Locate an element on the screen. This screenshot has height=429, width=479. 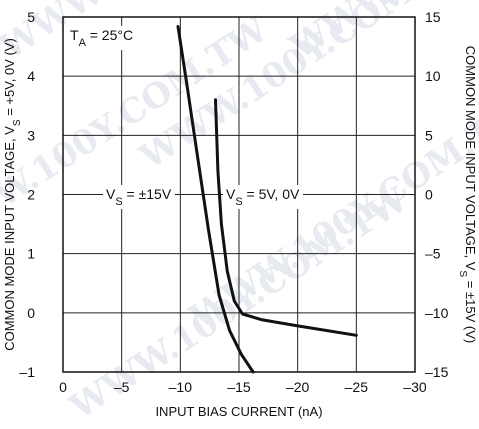
x-tick-label: –10 is located at coordinates (181, 387).